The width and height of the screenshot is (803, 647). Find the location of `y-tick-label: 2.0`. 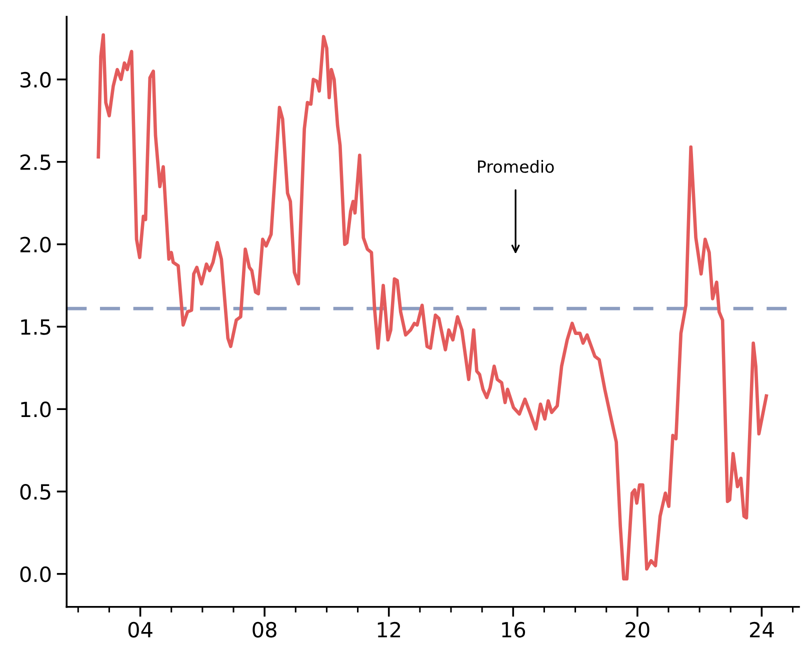

y-tick-label: 2.0 is located at coordinates (35, 244).